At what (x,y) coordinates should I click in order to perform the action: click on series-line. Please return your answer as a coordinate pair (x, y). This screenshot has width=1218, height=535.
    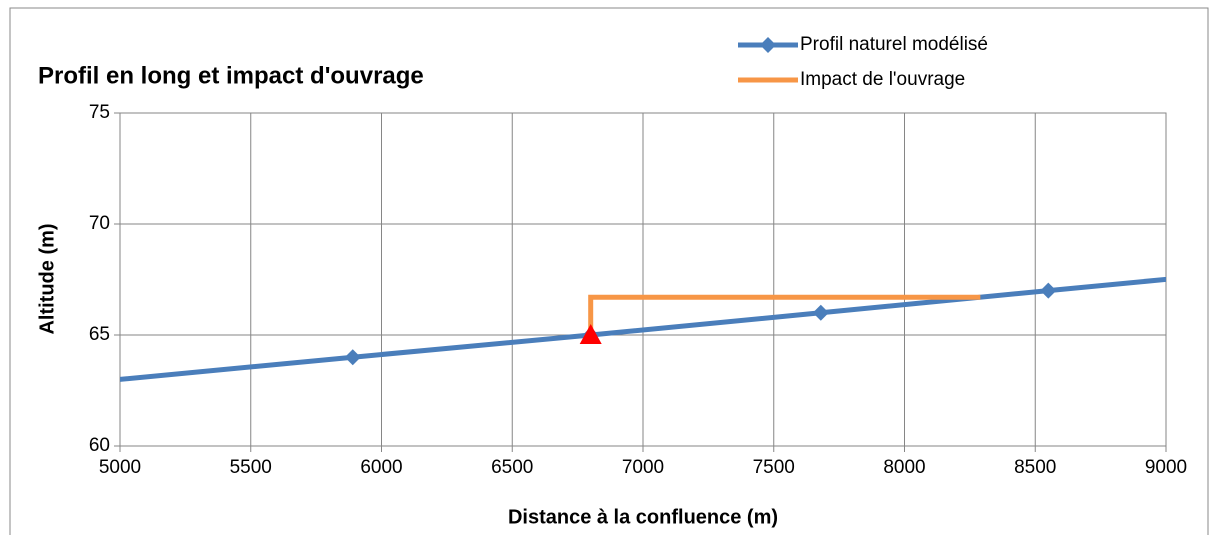
    Looking at the image, I should click on (784, 314).